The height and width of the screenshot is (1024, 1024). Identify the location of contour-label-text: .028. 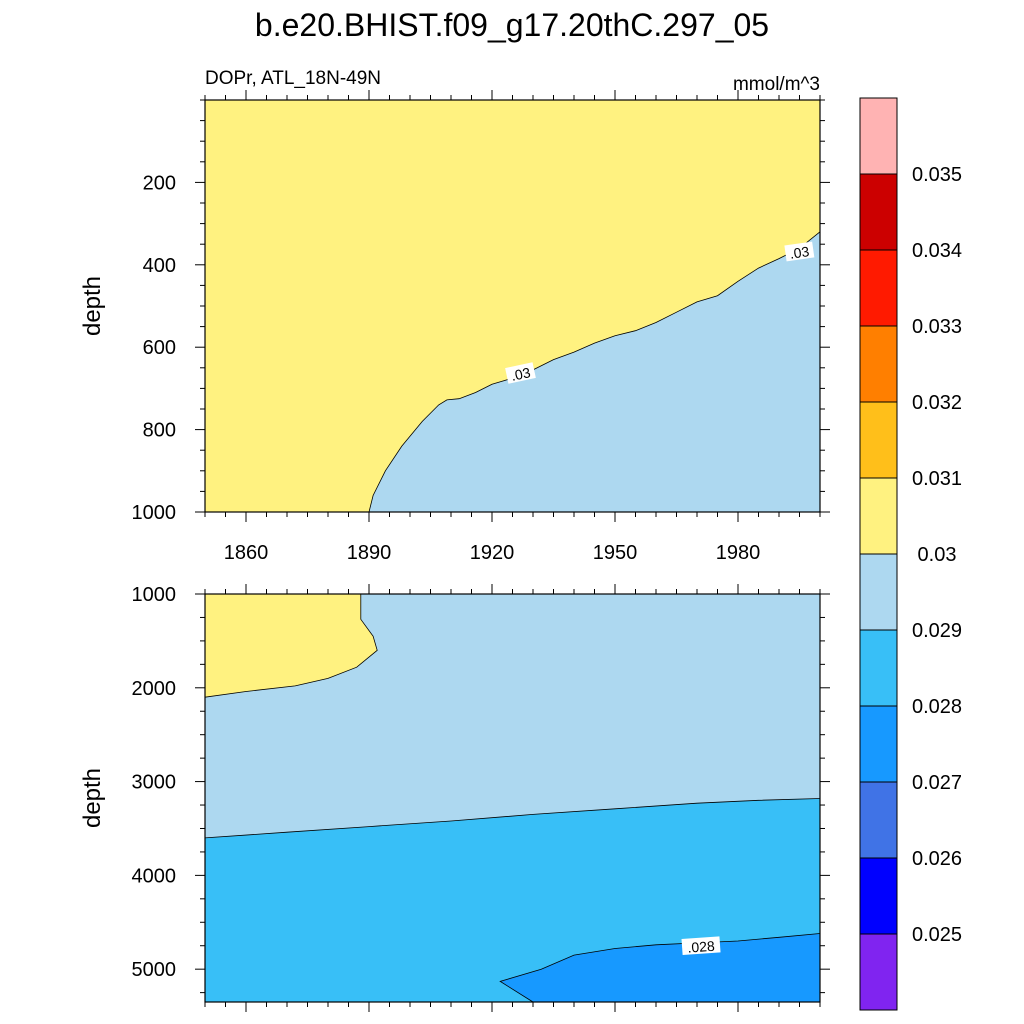
(701, 947).